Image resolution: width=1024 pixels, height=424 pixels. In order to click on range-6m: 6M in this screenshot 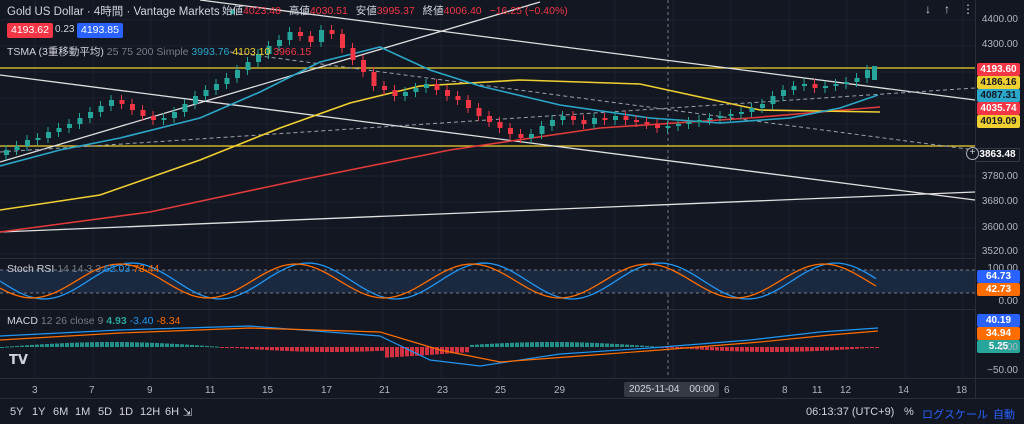, I will do `click(61, 412)`.